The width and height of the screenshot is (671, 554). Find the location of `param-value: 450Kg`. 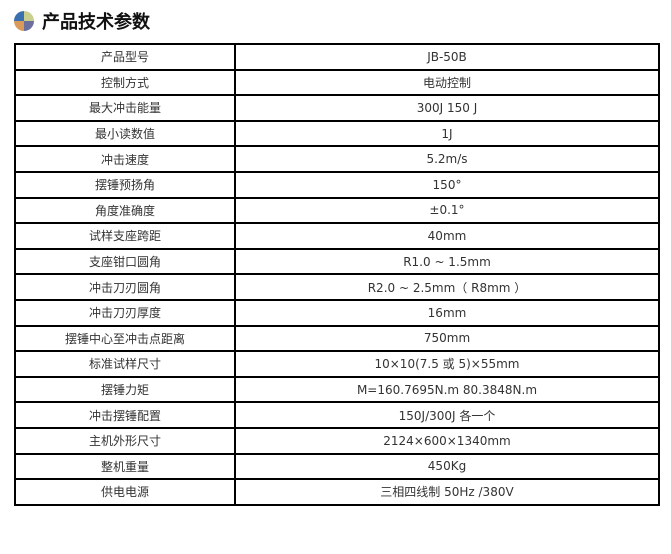

param-value: 450Kg is located at coordinates (447, 466).